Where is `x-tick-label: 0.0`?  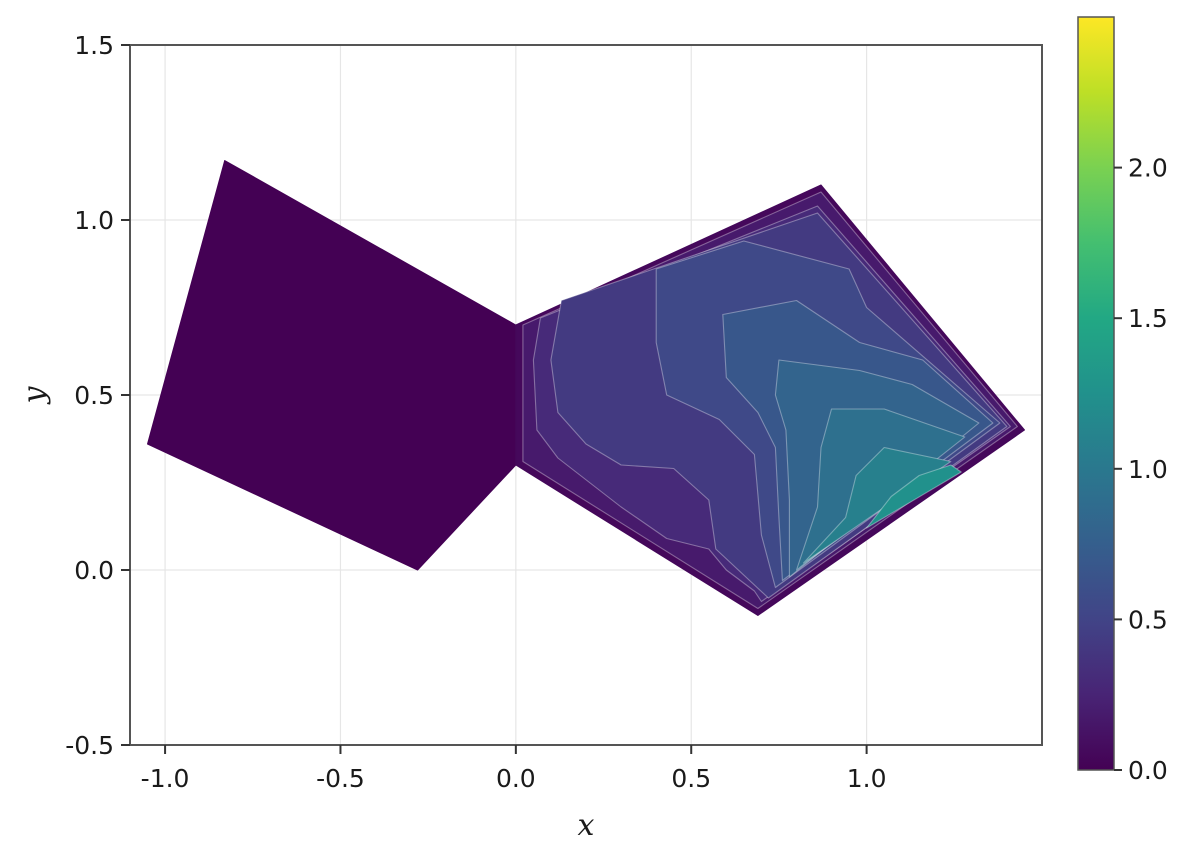 x-tick-label: 0.0 is located at coordinates (516, 778).